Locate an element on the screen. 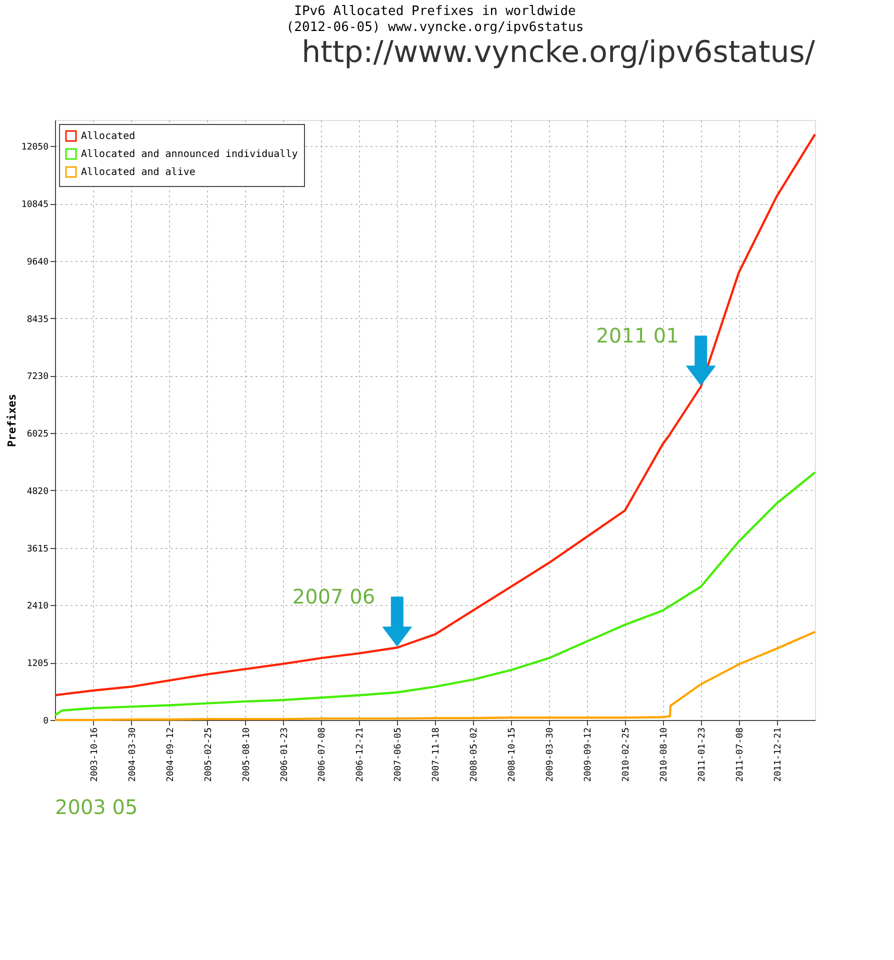 This screenshot has height=960, width=894. y-tick-label: 8435 is located at coordinates (37, 319).